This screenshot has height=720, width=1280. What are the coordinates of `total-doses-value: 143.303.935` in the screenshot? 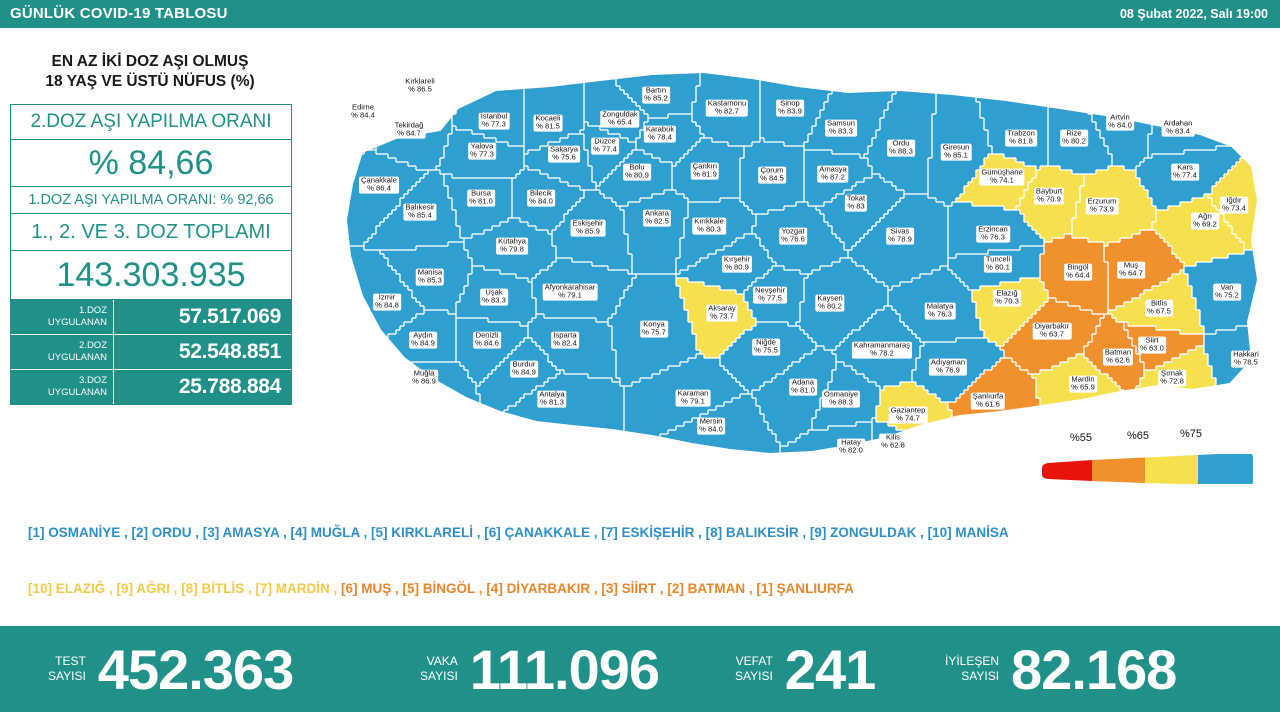 It's located at (151, 275).